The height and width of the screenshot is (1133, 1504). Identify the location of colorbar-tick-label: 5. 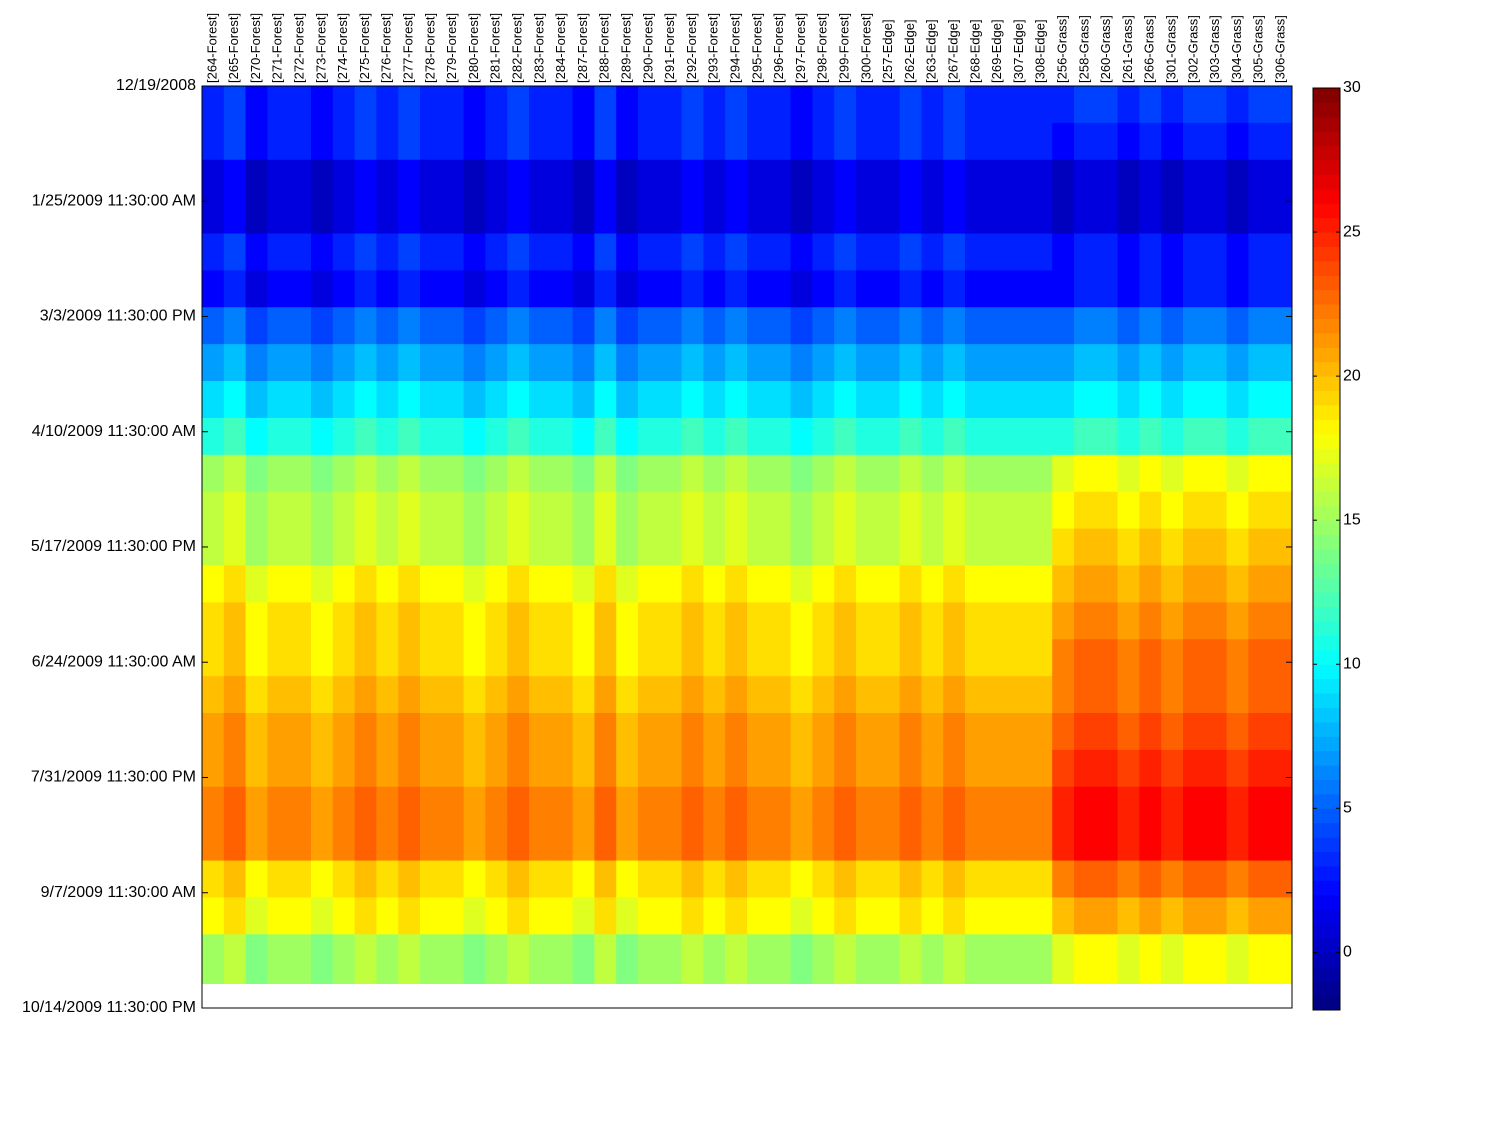
(1347, 808).